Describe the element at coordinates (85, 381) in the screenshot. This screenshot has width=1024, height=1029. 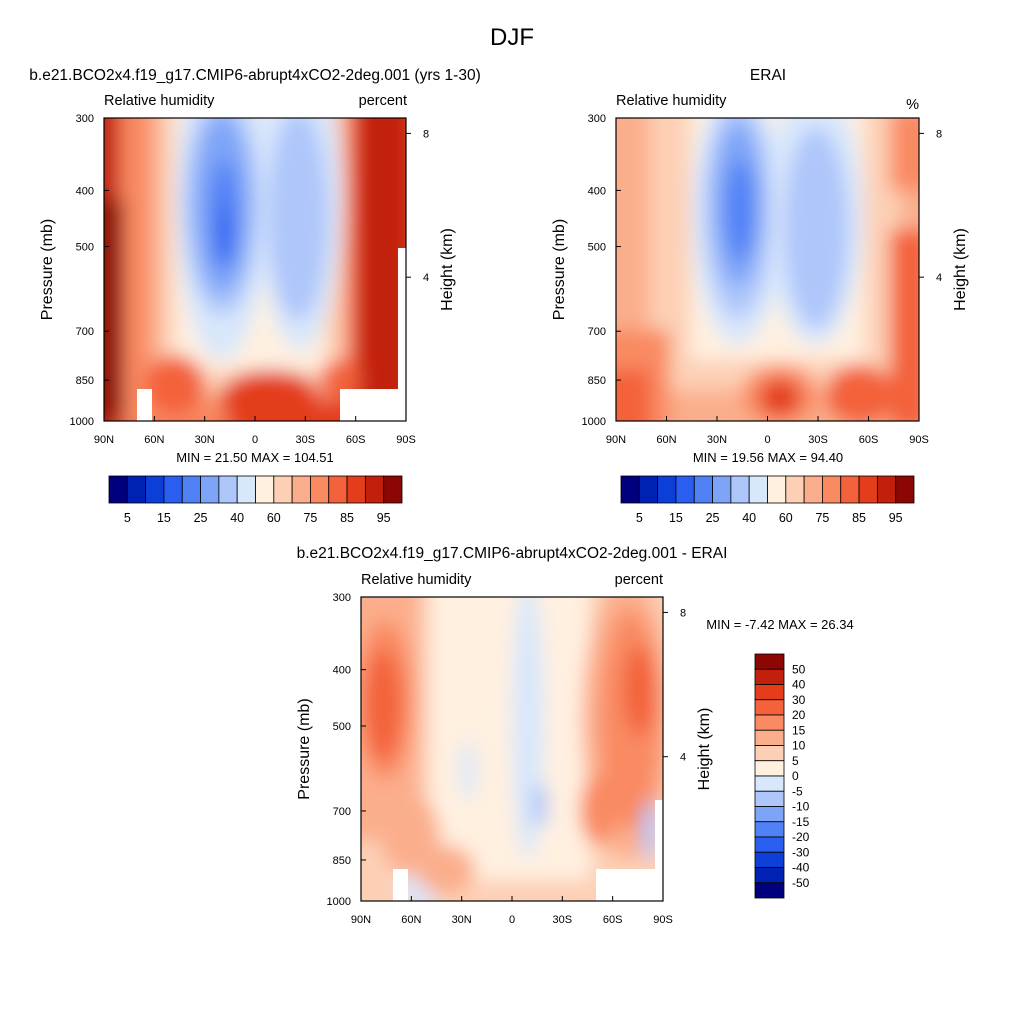
I see `panel-model-y-tick-label-4: 850` at that location.